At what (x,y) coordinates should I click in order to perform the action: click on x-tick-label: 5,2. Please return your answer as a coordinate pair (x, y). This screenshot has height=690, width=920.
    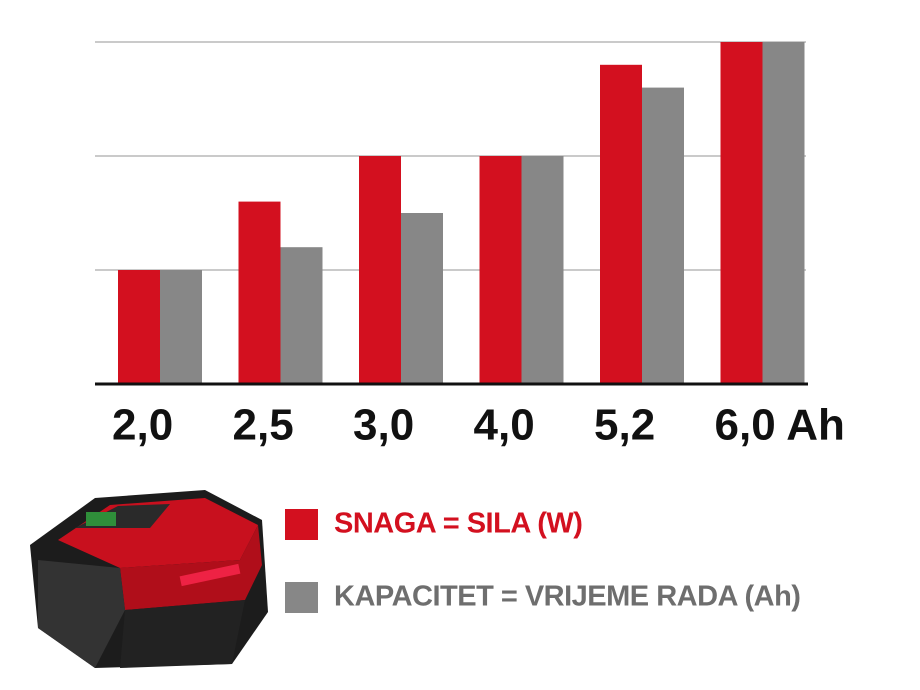
    Looking at the image, I should click on (624, 425).